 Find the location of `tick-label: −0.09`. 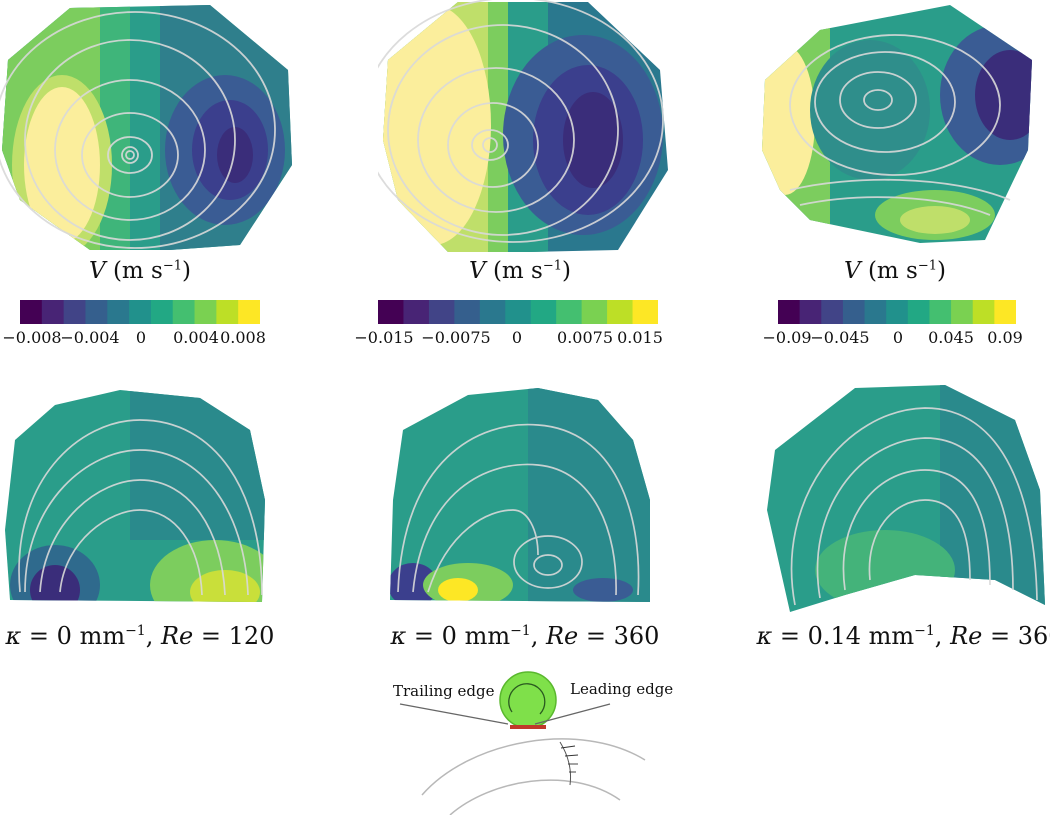

tick-label: −0.09 is located at coordinates (787, 337).